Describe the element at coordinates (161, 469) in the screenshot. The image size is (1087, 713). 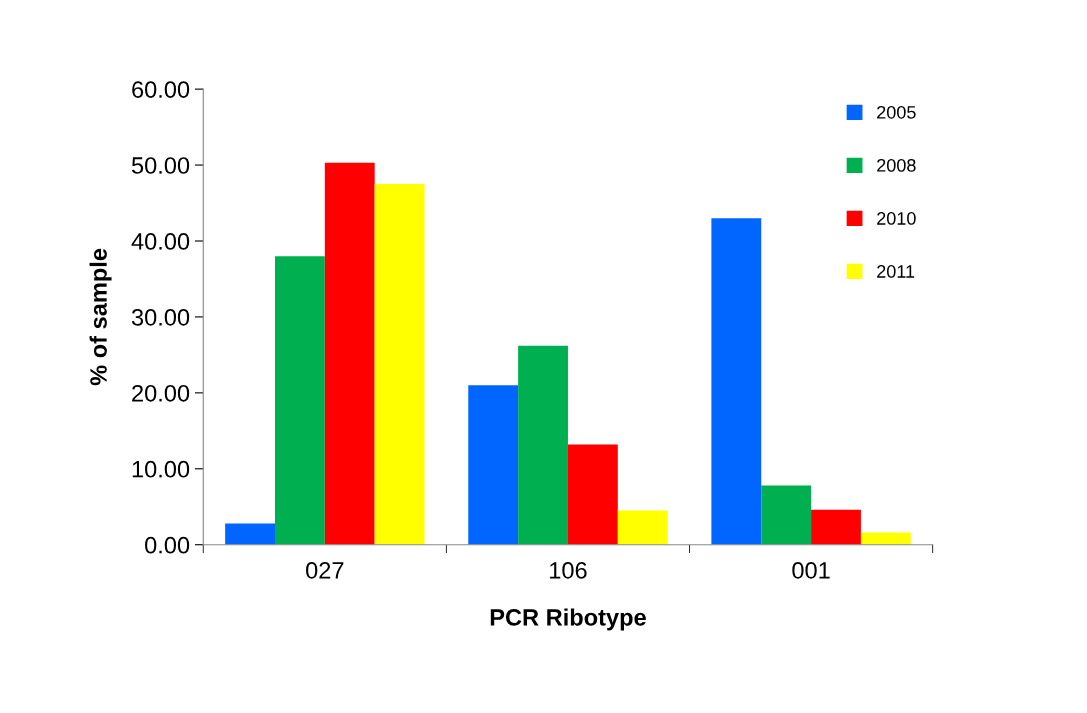
I see `y-tick-label: 10.00` at that location.